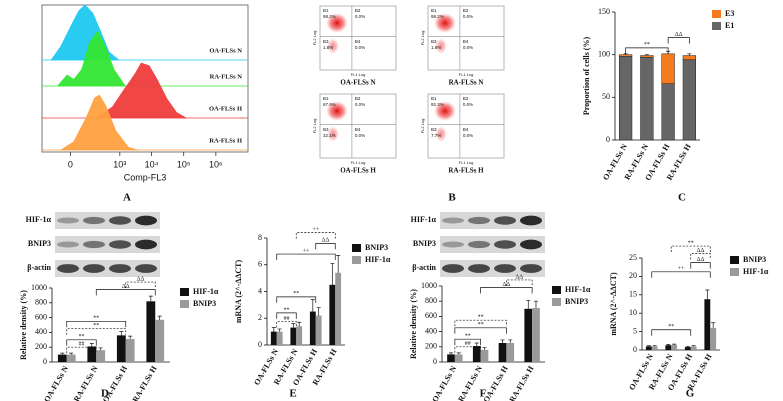 The image size is (783, 401). Describe the element at coordinates (326, 129) in the screenshot. I see `quadrant-name: B3` at that location.